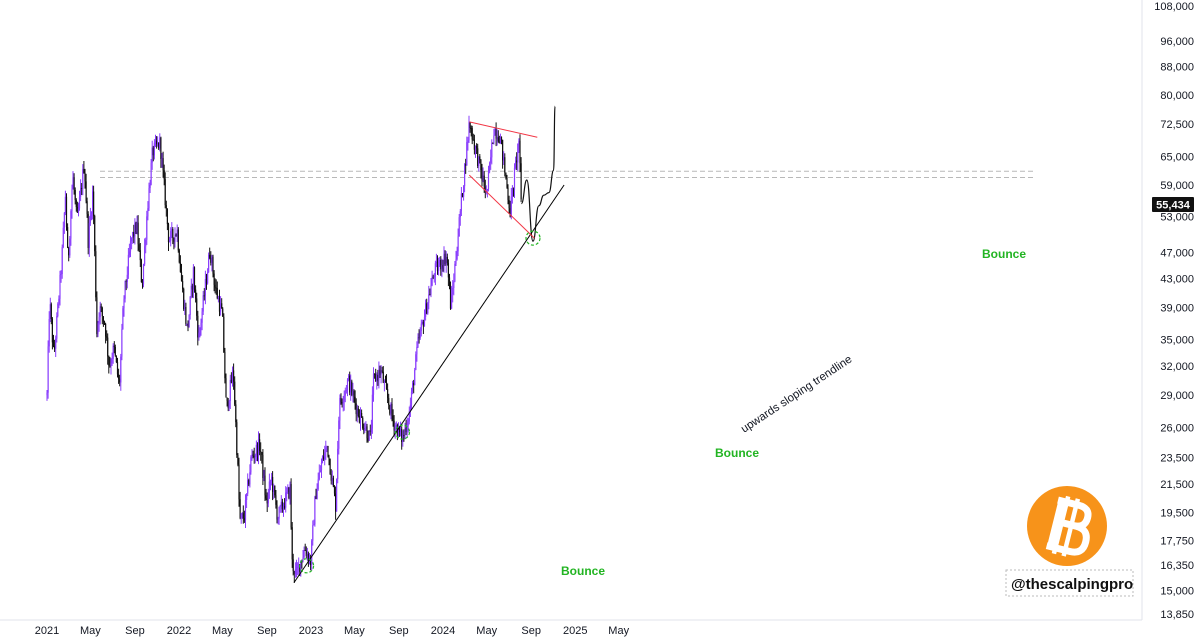 This screenshot has height=643, width=1200. Describe the element at coordinates (1177, 485) in the screenshot. I see `y-tick-label: 21,500` at that location.